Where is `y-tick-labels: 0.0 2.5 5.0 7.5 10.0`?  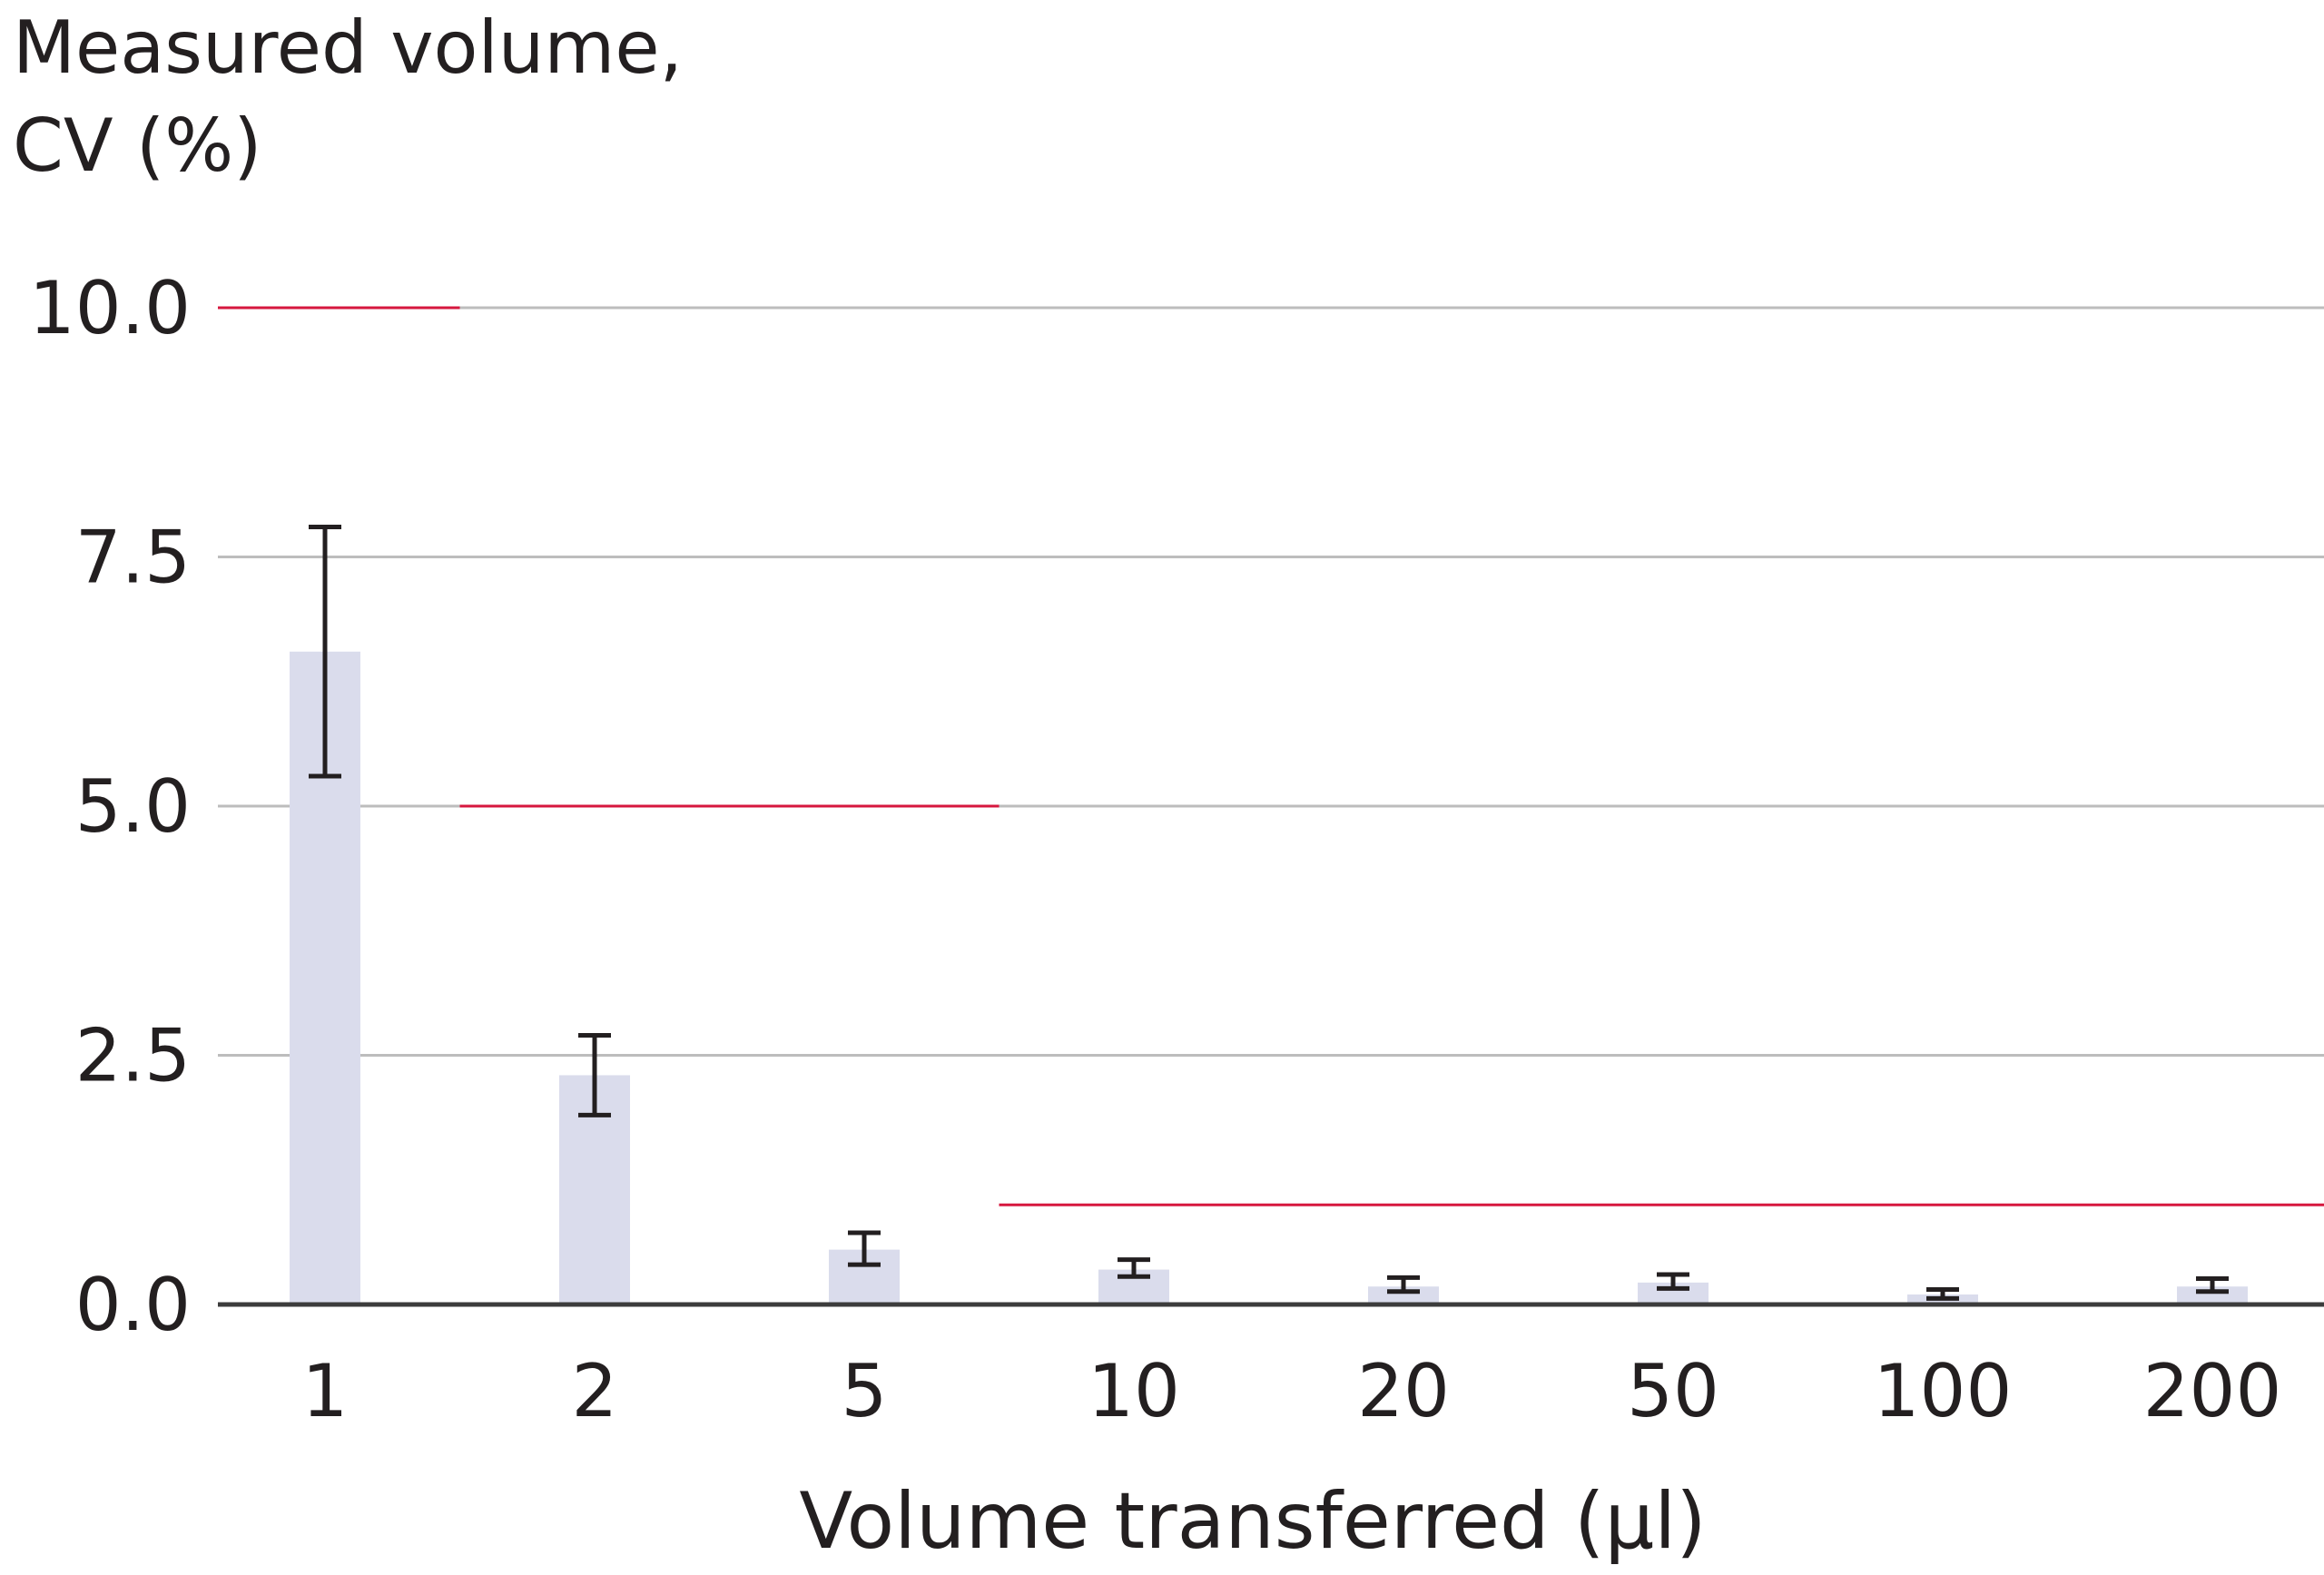 y-tick-labels: 0.0 2.5 5.0 7.5 10.0 is located at coordinates (110, 807).